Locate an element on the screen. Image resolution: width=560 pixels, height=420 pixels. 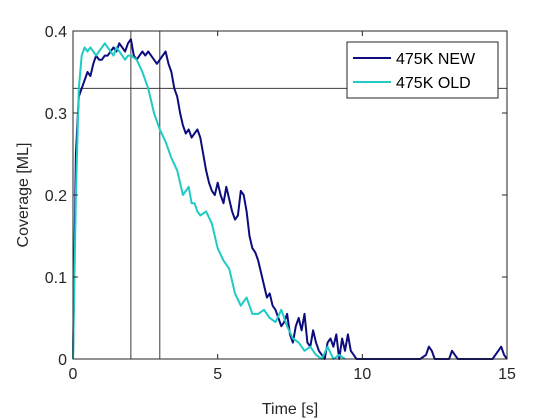
y-axis-label: Coverage [ML] is located at coordinates (23, 195).